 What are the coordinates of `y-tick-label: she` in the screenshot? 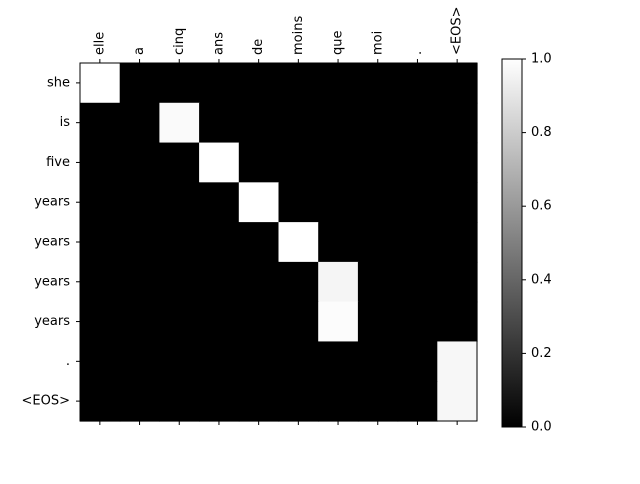 It's located at (58, 82).